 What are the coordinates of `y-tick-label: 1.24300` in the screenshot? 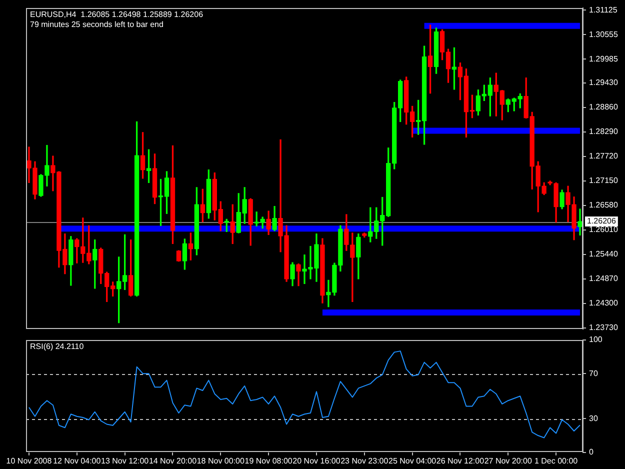 It's located at (603, 303).